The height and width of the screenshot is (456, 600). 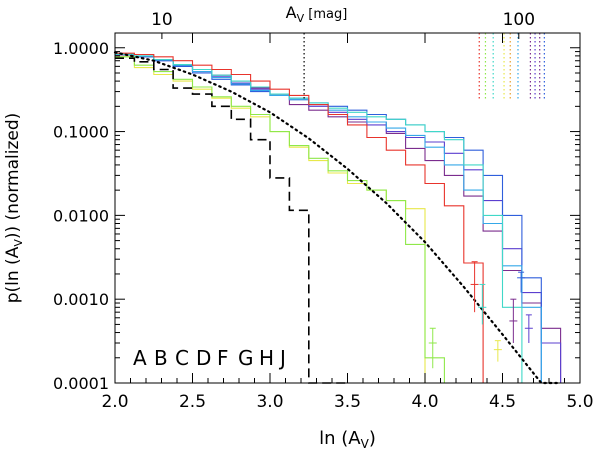 I want to click on x-tick-label: 2.5, so click(x=192, y=402).